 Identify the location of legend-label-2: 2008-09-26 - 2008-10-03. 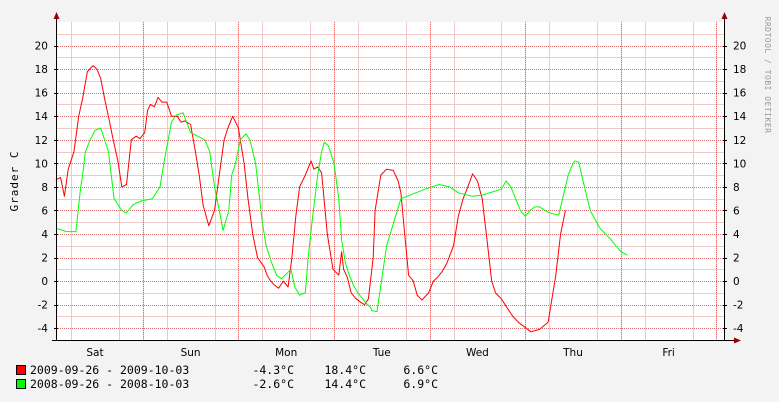
(110, 384).